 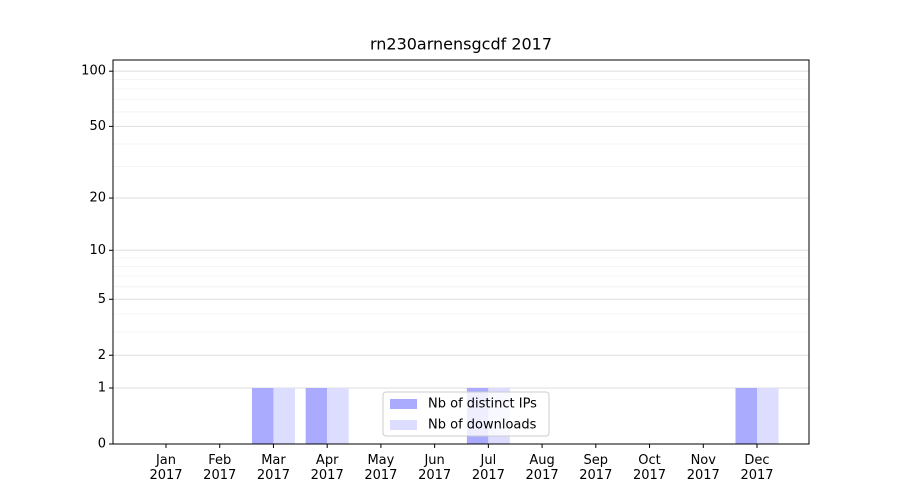 What do you see at coordinates (596, 468) in the screenshot?
I see `x-tick-label: Sep 2017` at bounding box center [596, 468].